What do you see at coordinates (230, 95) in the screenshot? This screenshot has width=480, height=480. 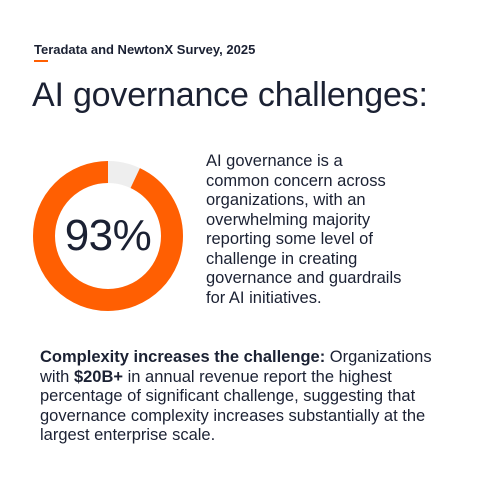 I see `page-title: AI governance challenges:` at bounding box center [230, 95].